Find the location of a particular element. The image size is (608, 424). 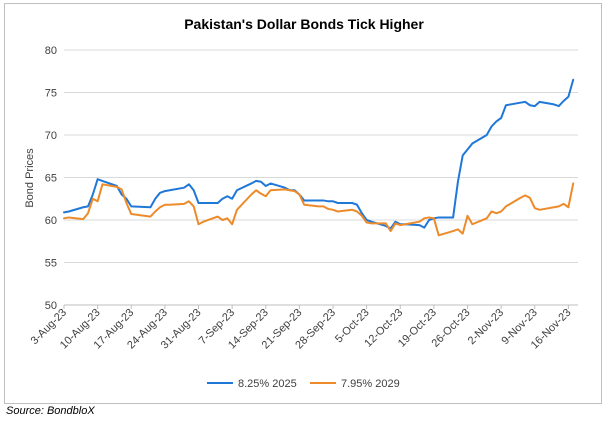

legend: 8.25% 2025 7.95% 2029 is located at coordinates (303, 384).